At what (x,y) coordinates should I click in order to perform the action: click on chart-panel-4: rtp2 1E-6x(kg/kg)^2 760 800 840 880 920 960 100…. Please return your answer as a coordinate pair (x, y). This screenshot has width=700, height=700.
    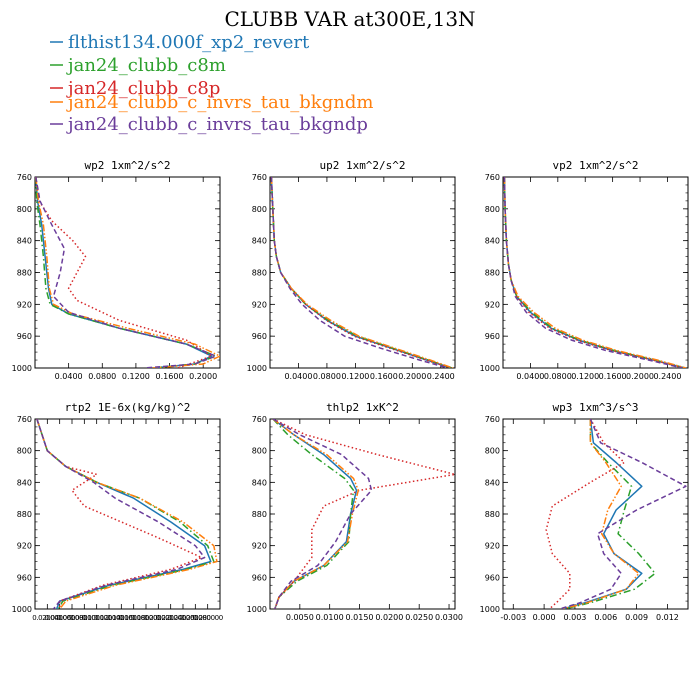
    Looking at the image, I should click on (118, 511).